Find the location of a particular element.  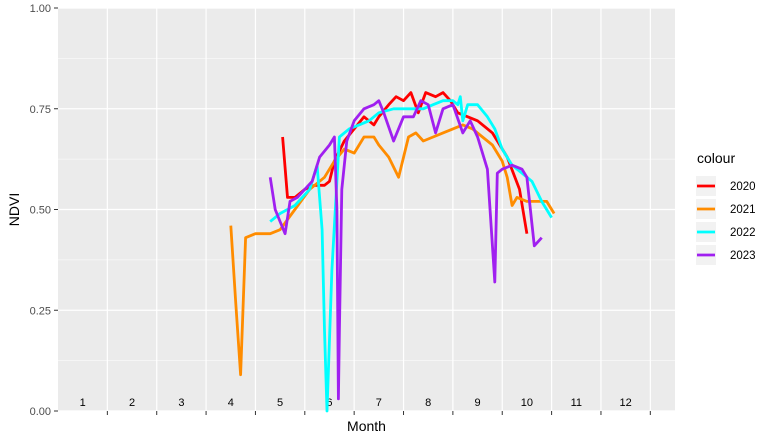

month-label: 10 is located at coordinates (527, 403).